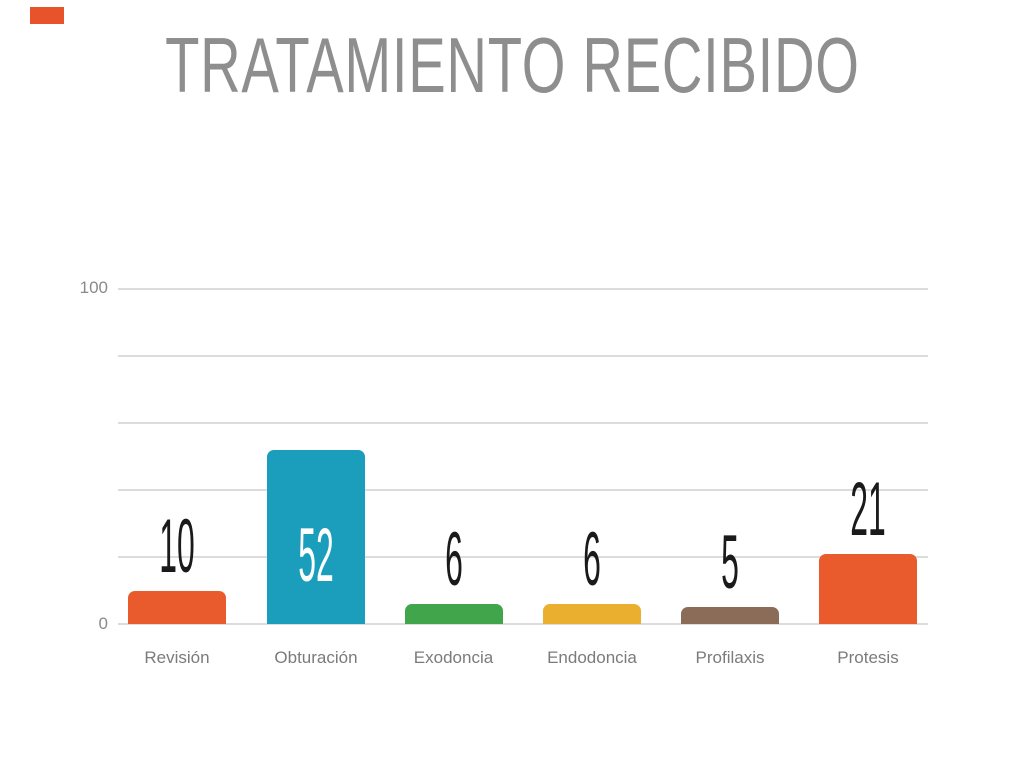 This screenshot has height=768, width=1024. What do you see at coordinates (523, 624) in the screenshot?
I see `x-axis-line` at bounding box center [523, 624].